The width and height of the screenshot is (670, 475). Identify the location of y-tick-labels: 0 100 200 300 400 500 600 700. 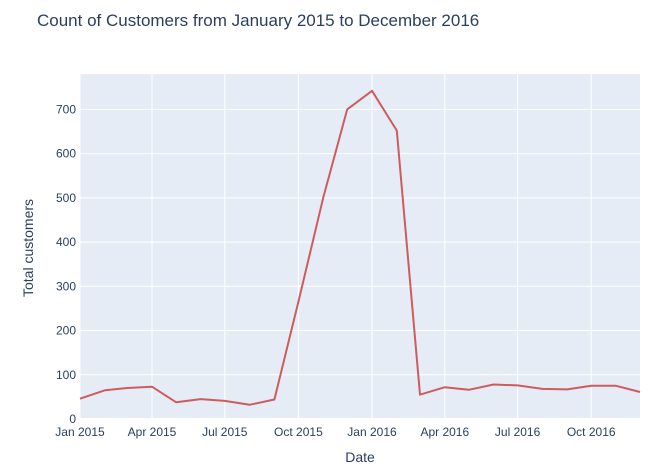
(66, 264).